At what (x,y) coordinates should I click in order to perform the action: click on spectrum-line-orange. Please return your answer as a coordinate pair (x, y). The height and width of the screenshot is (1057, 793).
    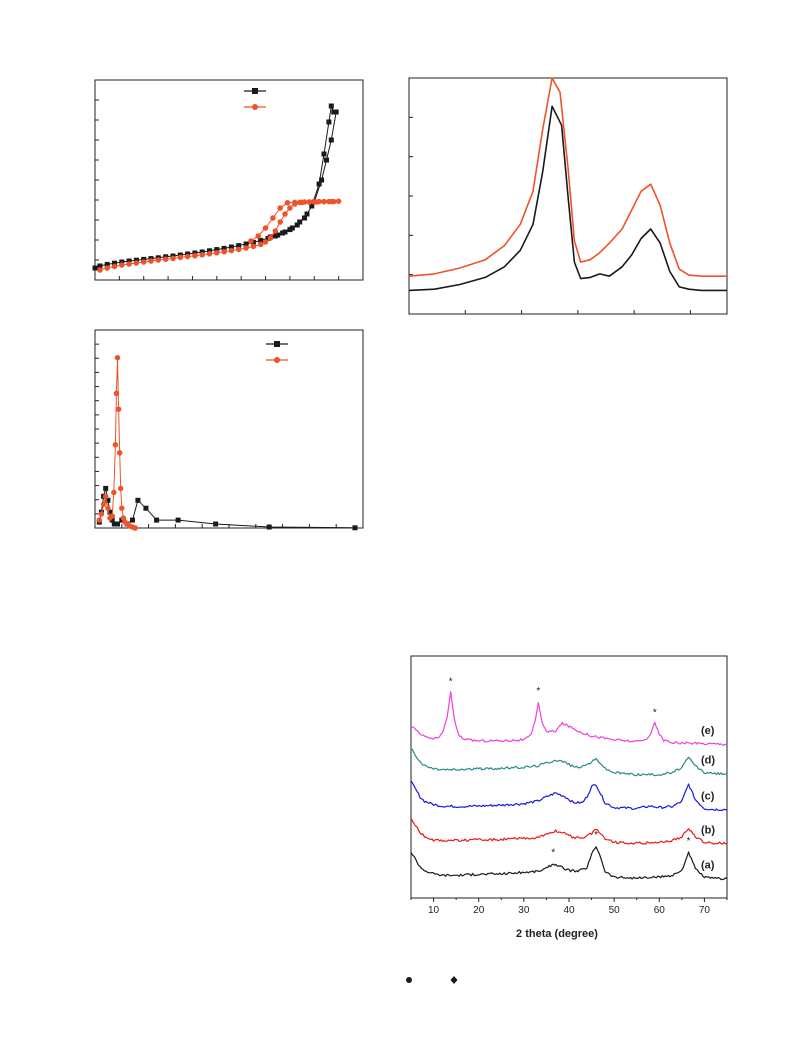
    Looking at the image, I should click on (567, 177).